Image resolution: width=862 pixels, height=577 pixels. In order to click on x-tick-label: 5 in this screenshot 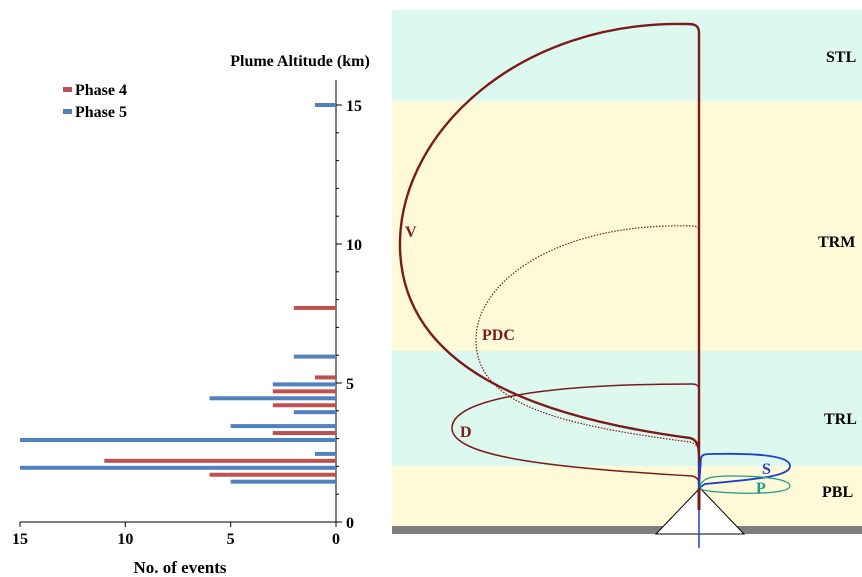, I will do `click(231, 539)`.